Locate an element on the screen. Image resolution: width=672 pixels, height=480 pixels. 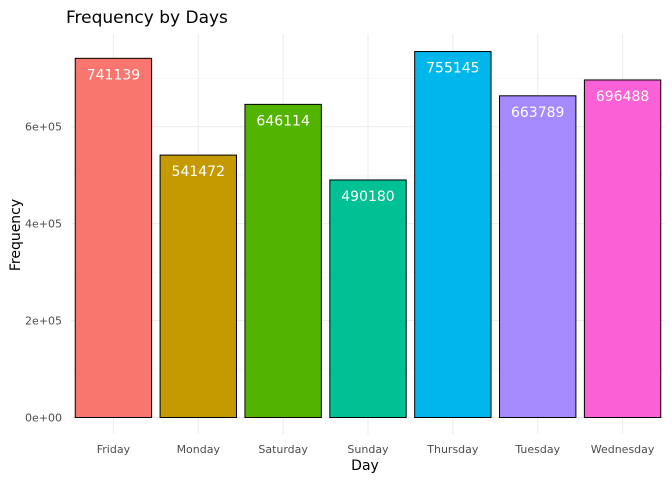
data-label-thursday: 755145 is located at coordinates (452, 69).